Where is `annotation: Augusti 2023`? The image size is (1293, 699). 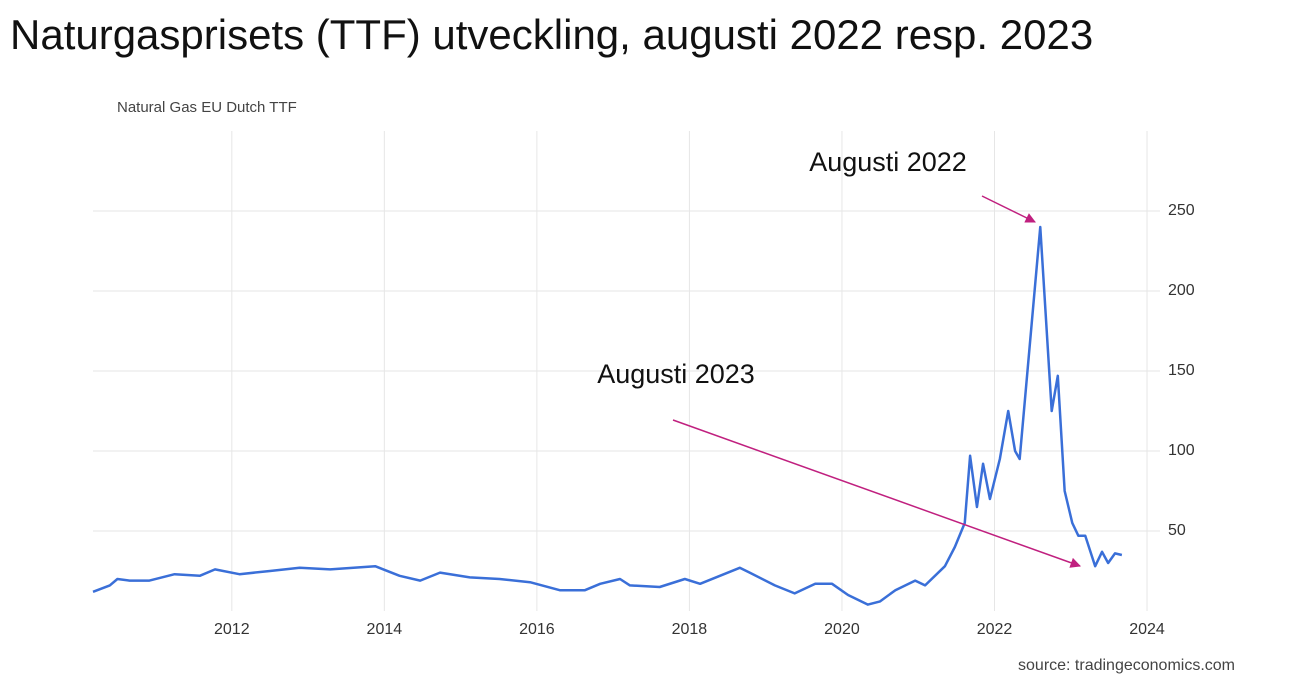
annotation: Augusti 2023 is located at coordinates (676, 374).